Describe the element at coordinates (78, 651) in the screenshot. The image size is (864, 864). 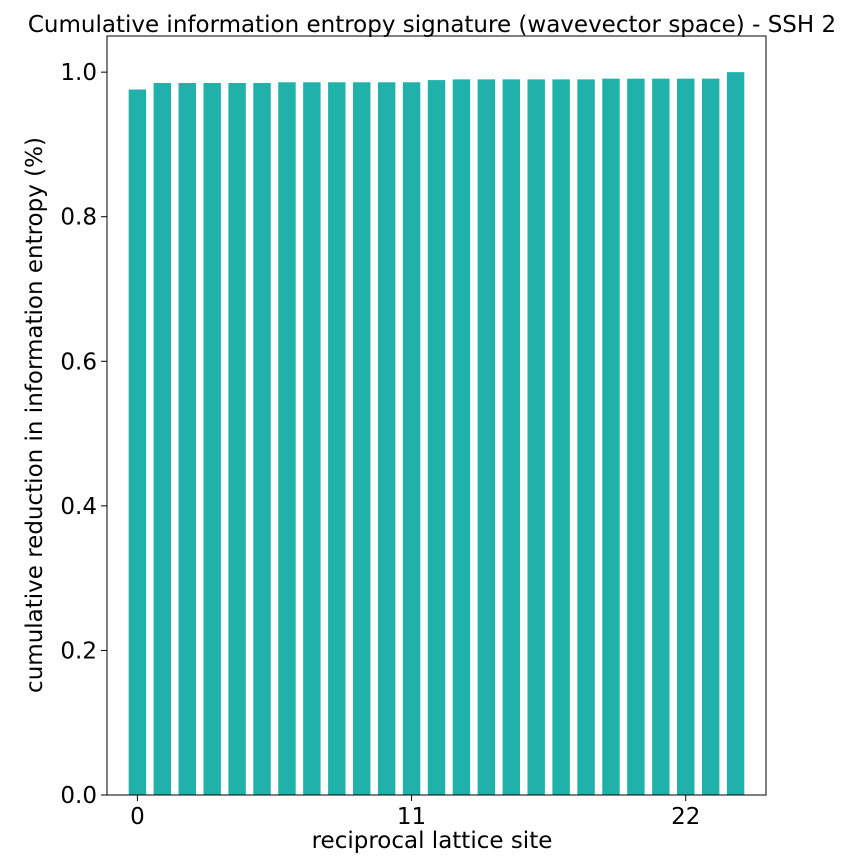
I see `y-tick-label: 0.2` at that location.